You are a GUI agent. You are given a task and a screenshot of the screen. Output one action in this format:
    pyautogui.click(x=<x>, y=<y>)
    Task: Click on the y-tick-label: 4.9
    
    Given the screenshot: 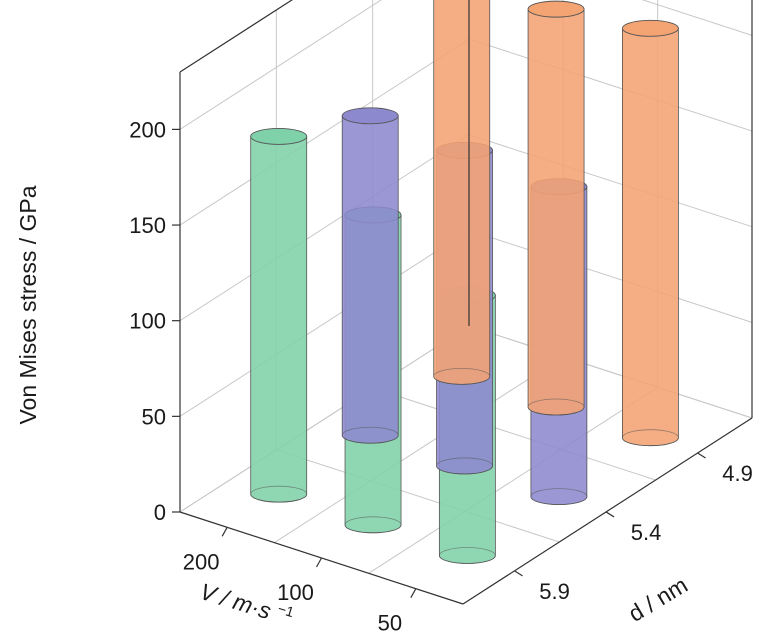 What is the action you would take?
    pyautogui.click(x=737, y=473)
    